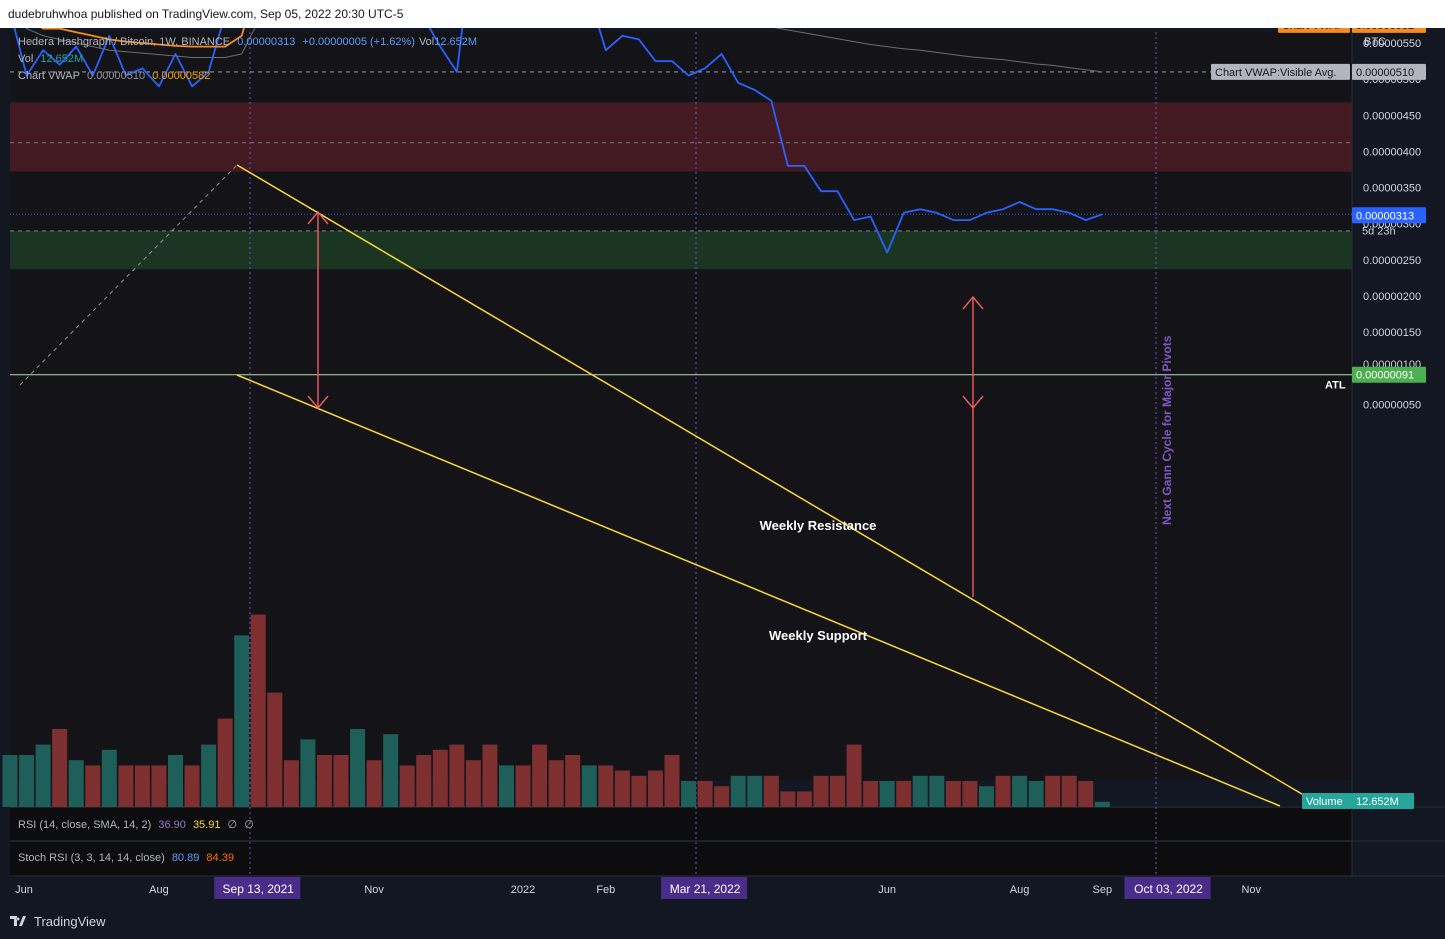 This screenshot has height=939, width=1445. Describe the element at coordinates (1103, 890) in the screenshot. I see `x-tick-label: Sep` at that location.